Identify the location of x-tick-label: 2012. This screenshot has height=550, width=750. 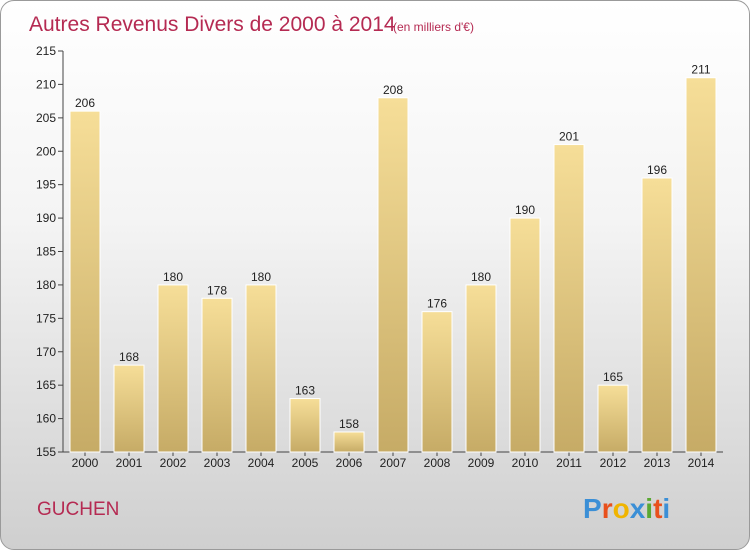
(613, 463).